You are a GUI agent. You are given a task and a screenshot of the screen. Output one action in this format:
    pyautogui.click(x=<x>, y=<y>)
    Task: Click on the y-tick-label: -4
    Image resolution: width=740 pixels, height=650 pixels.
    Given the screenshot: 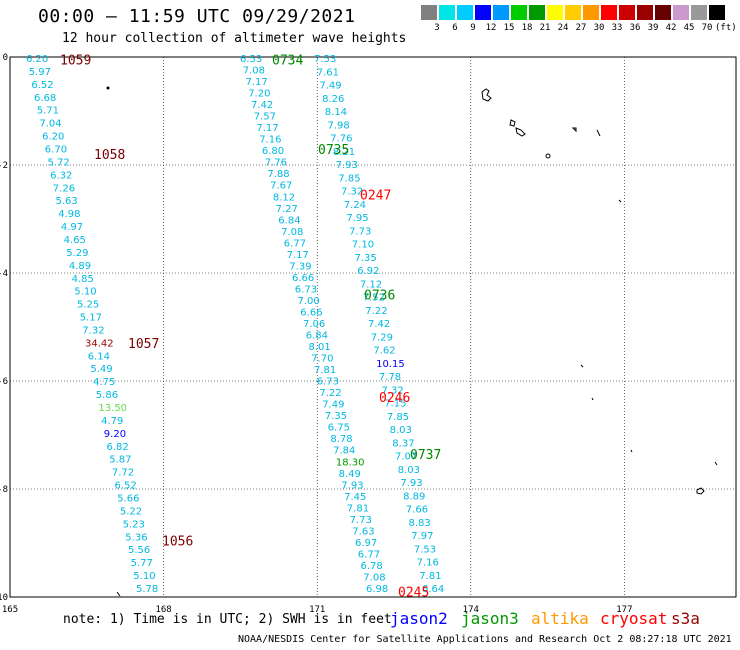 What is the action you would take?
    pyautogui.click(x=4, y=274)
    